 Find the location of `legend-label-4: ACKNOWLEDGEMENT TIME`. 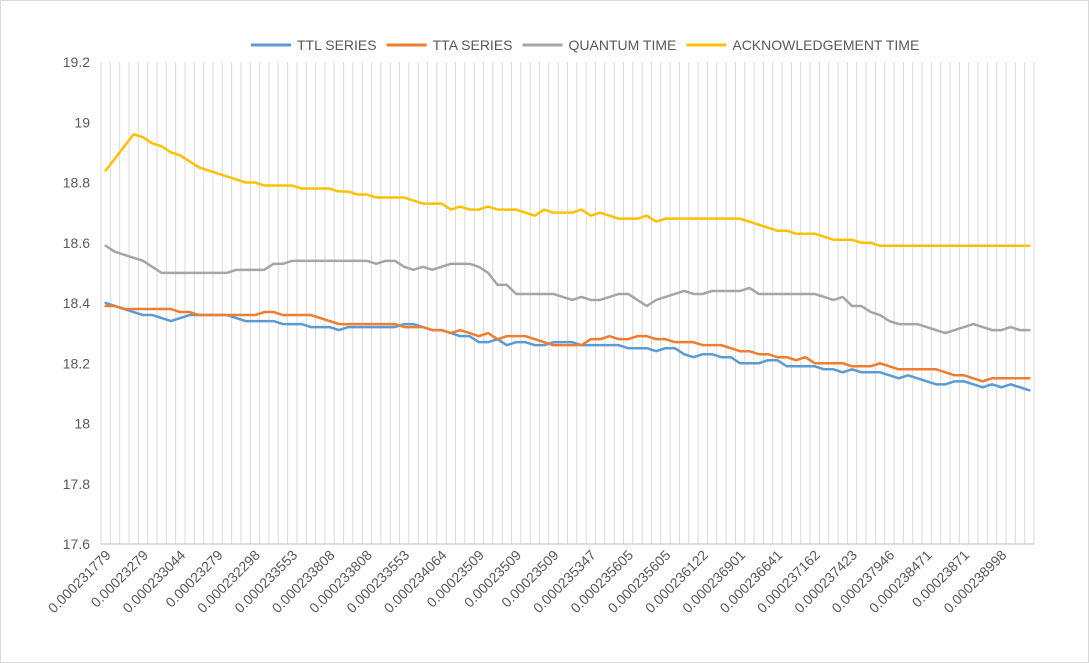

legend-label-4: ACKNOWLEDGEMENT TIME is located at coordinates (825, 45).